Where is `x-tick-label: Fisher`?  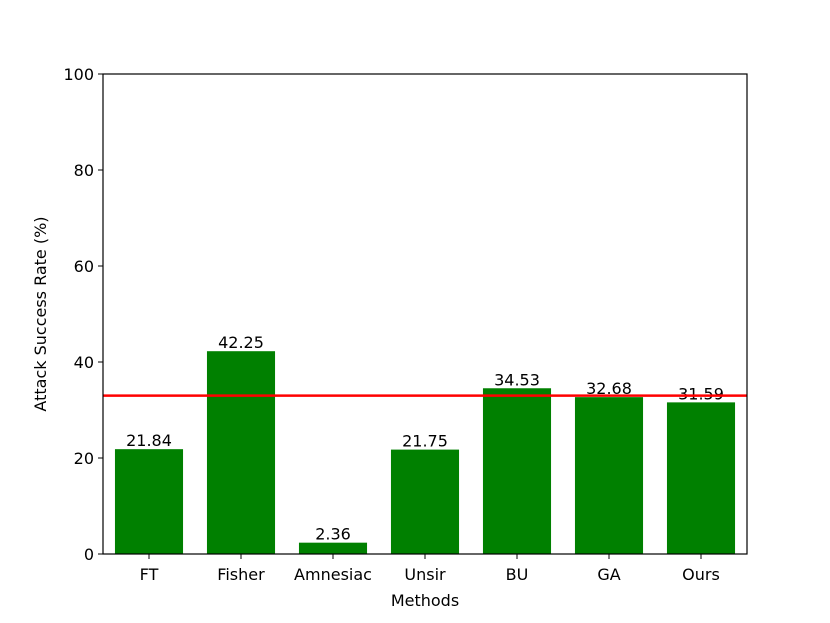 x-tick-label: Fisher is located at coordinates (241, 574).